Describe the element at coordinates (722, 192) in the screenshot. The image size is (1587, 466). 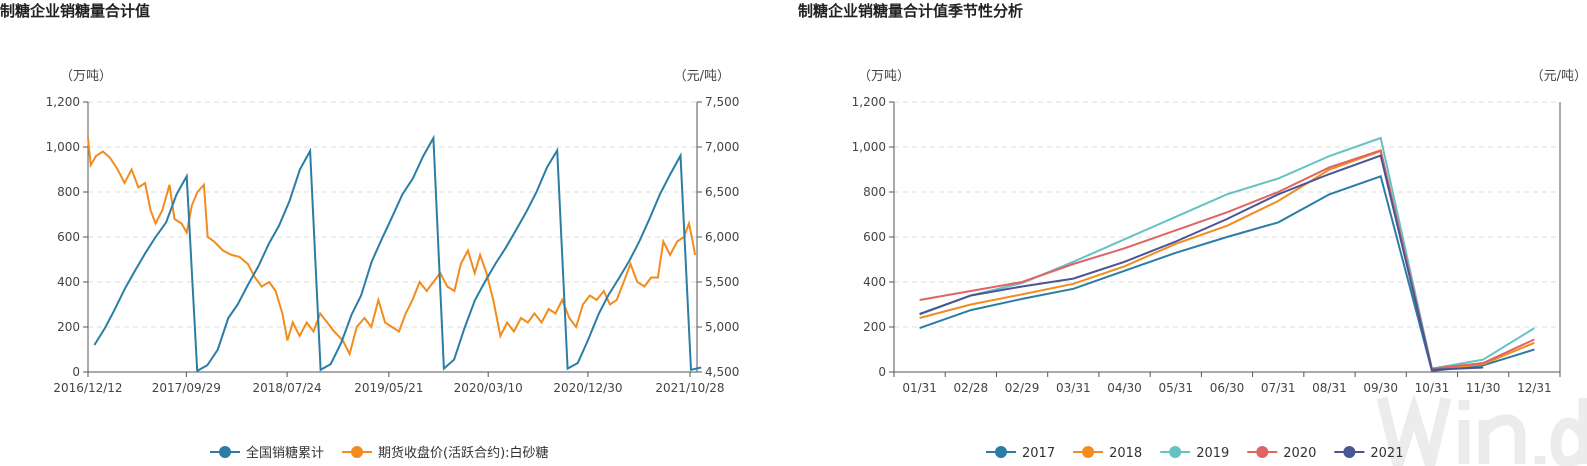
I see `y-right-tick-label: 6,500` at that location.